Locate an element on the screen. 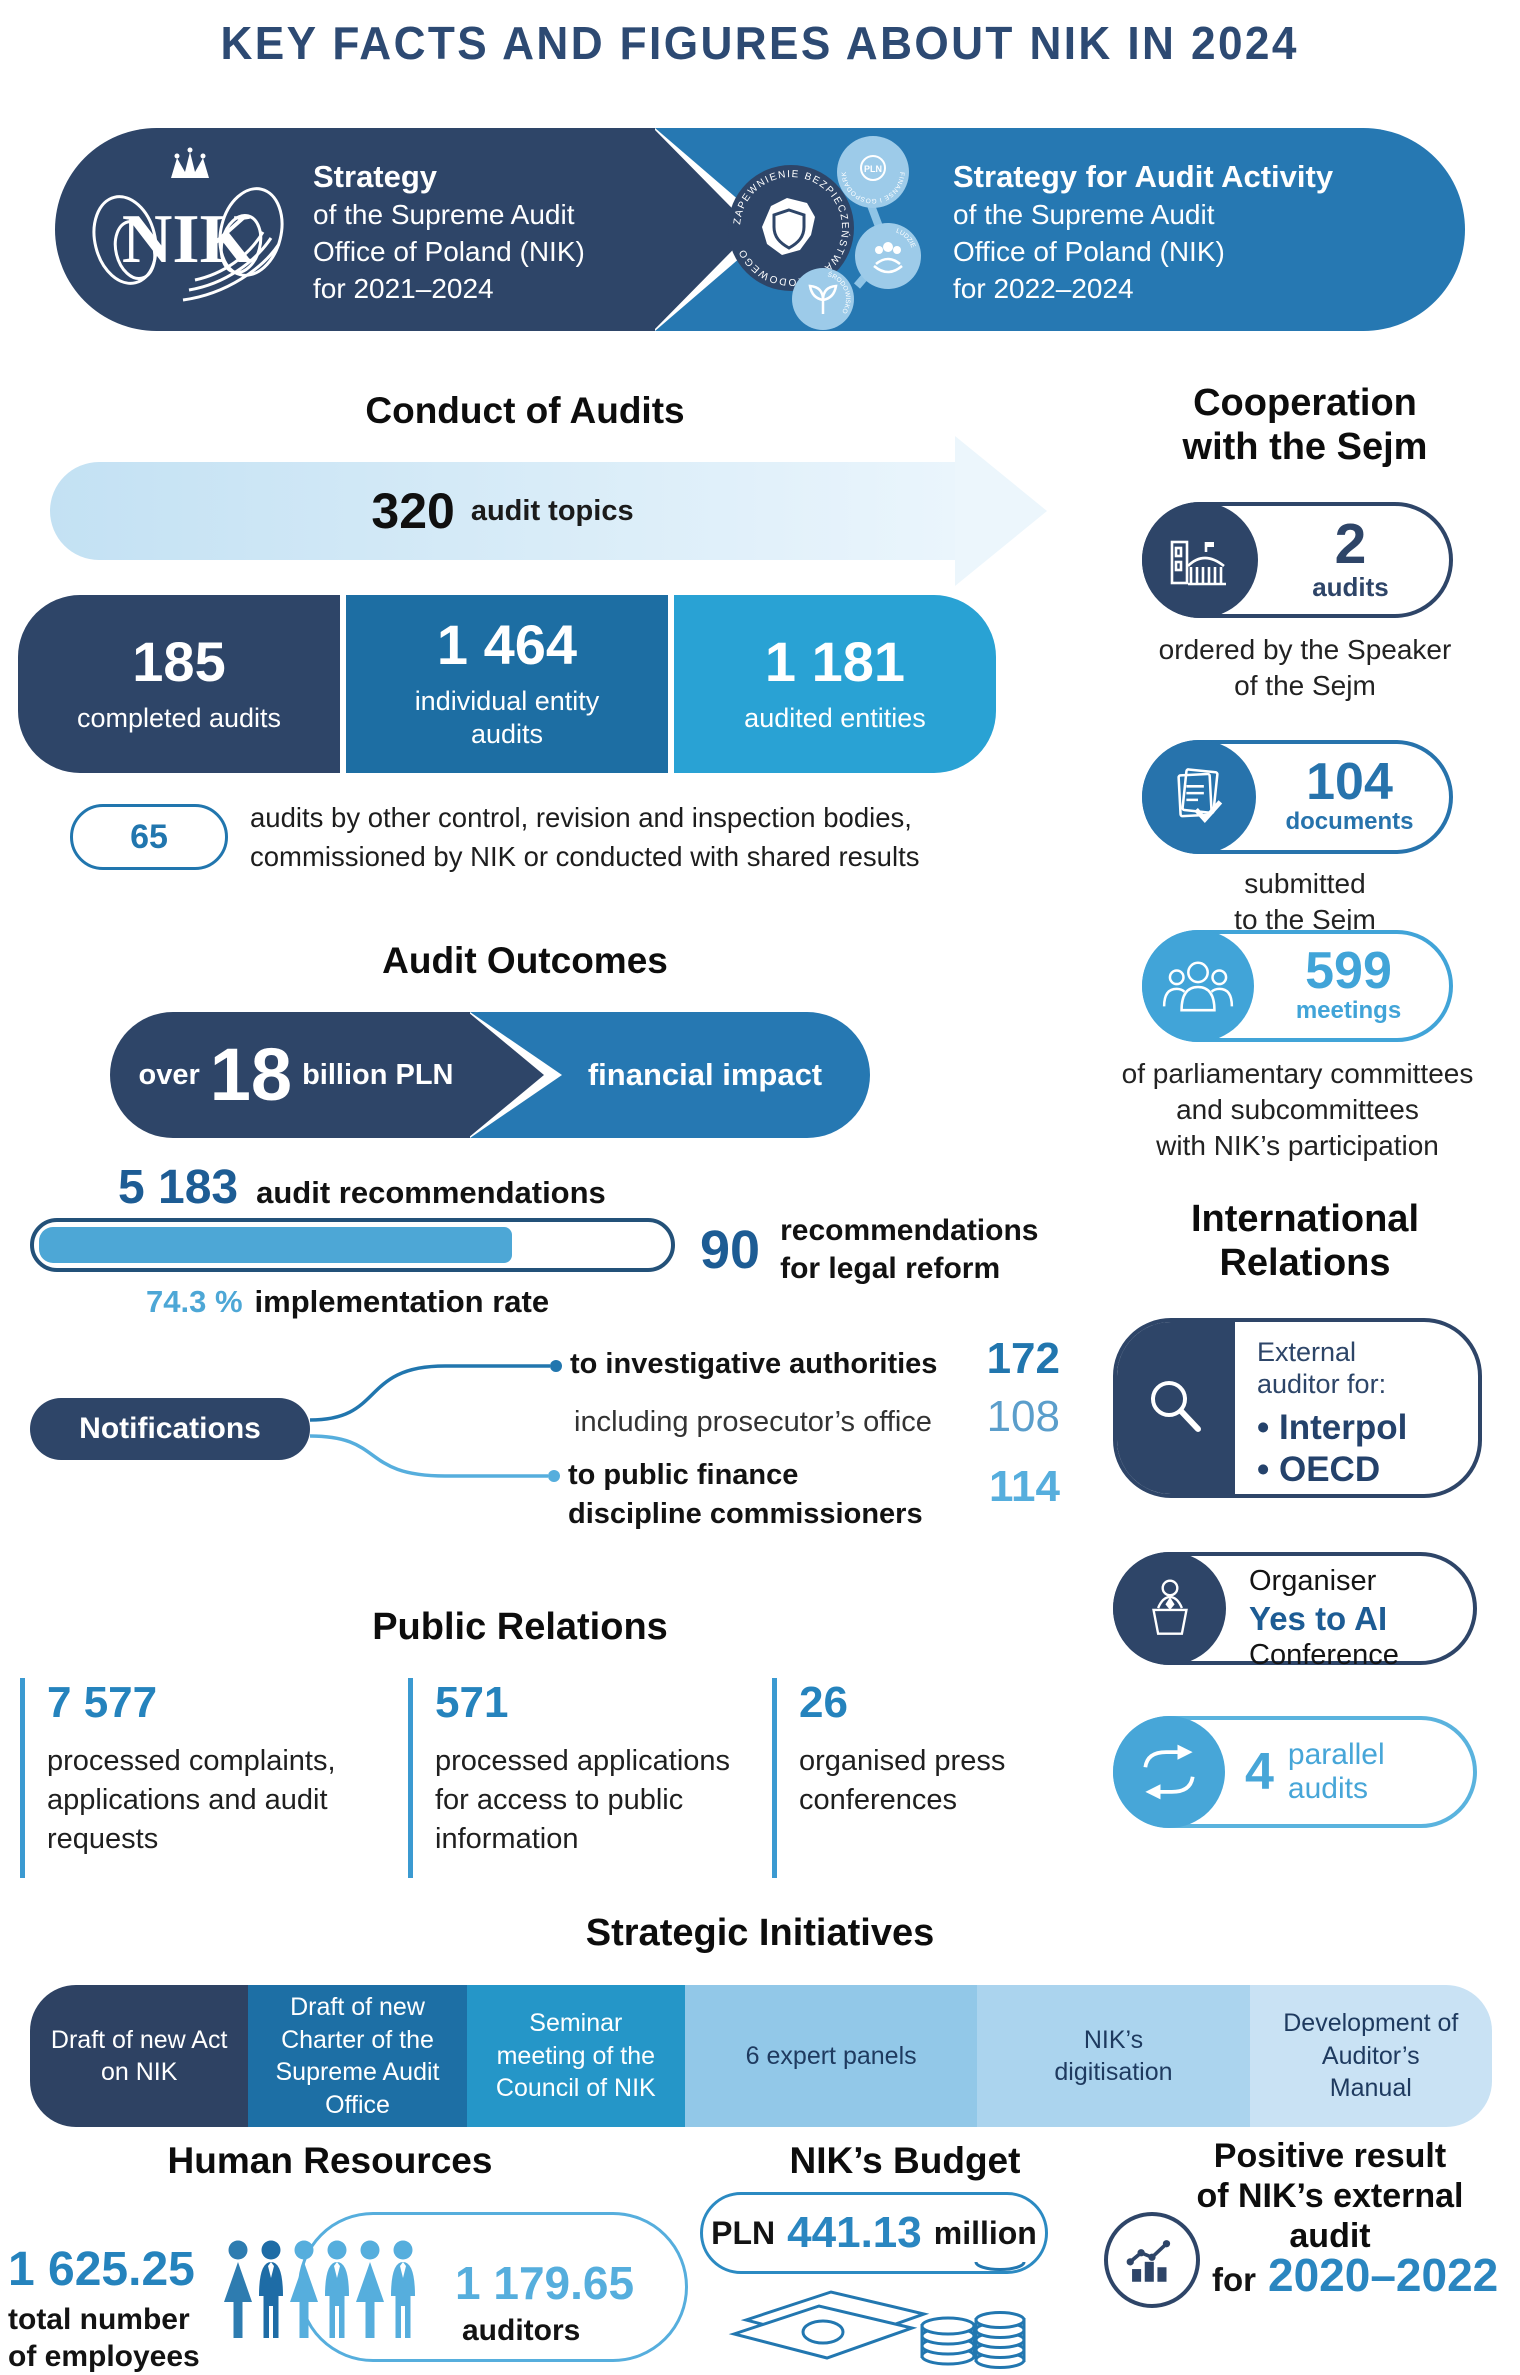 This screenshot has width=1520, height=2375. sejm-audits-caption: ordered by the Speaker of the Sejm is located at coordinates (1305, 668).